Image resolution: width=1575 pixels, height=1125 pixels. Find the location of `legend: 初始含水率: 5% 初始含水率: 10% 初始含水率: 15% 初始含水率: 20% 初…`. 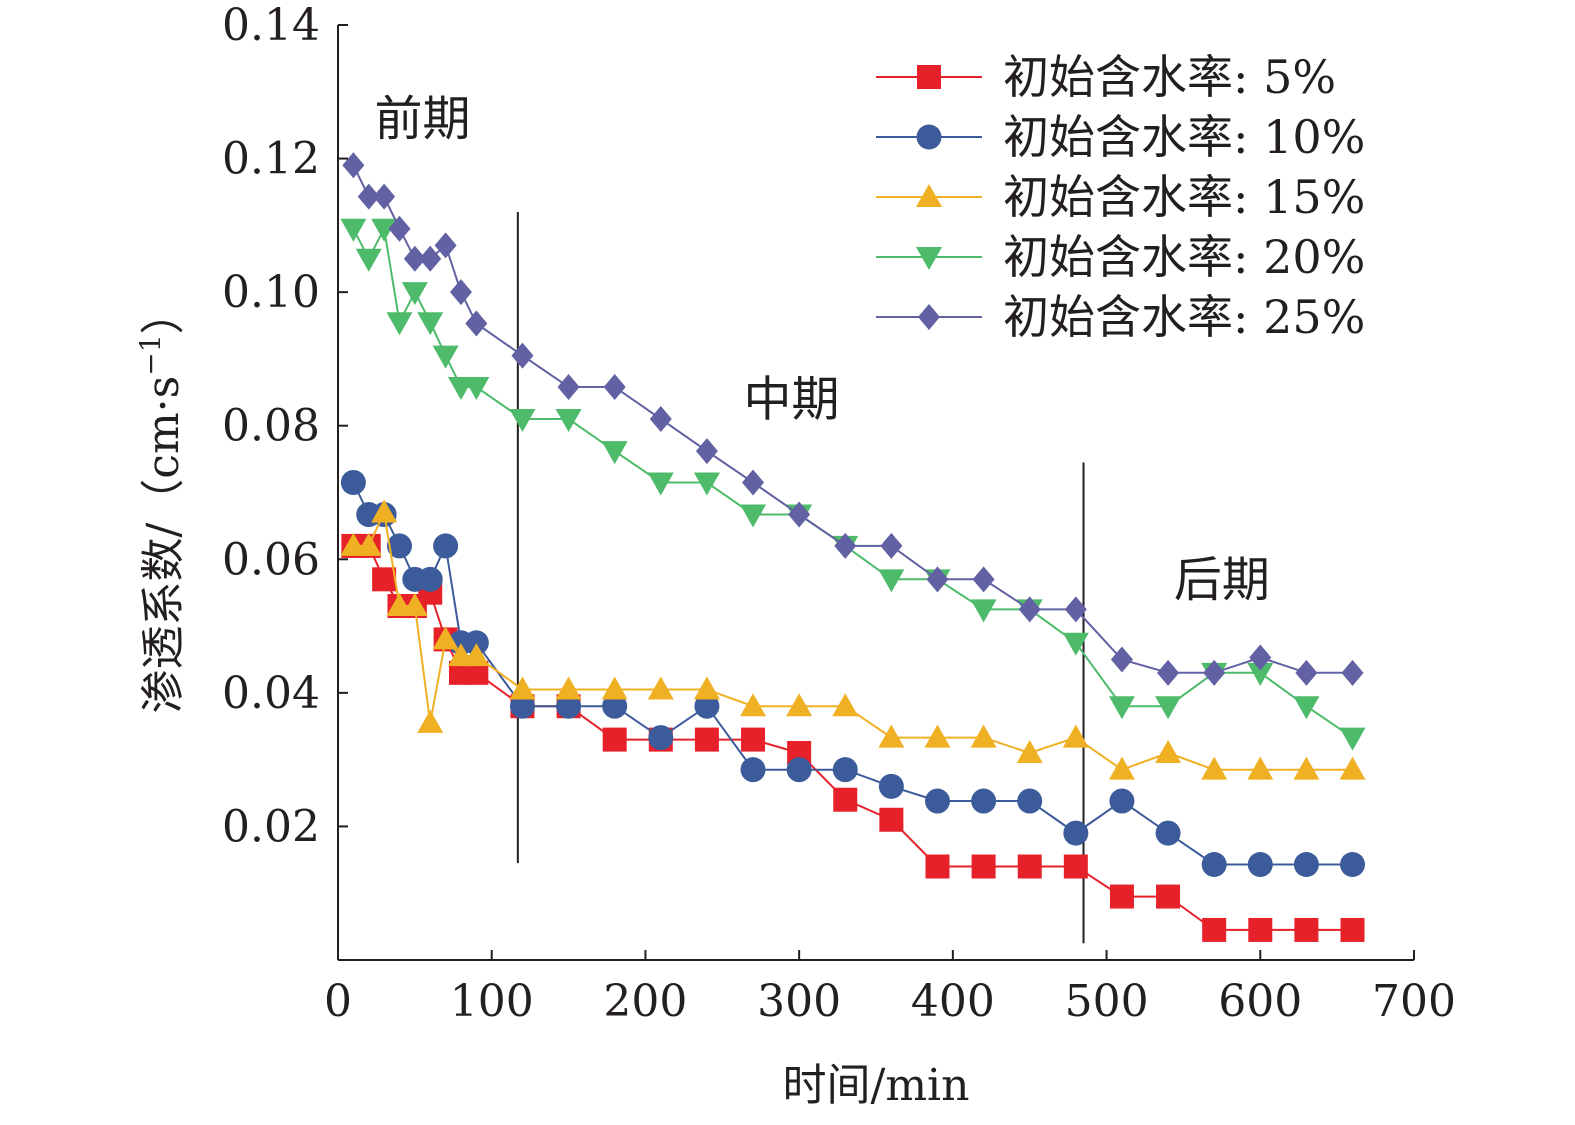

legend: 初始含水率: 5% 初始含水率: 10% 初始含水率: 15% 初始含水率: 20% 初… is located at coordinates (1120, 197).